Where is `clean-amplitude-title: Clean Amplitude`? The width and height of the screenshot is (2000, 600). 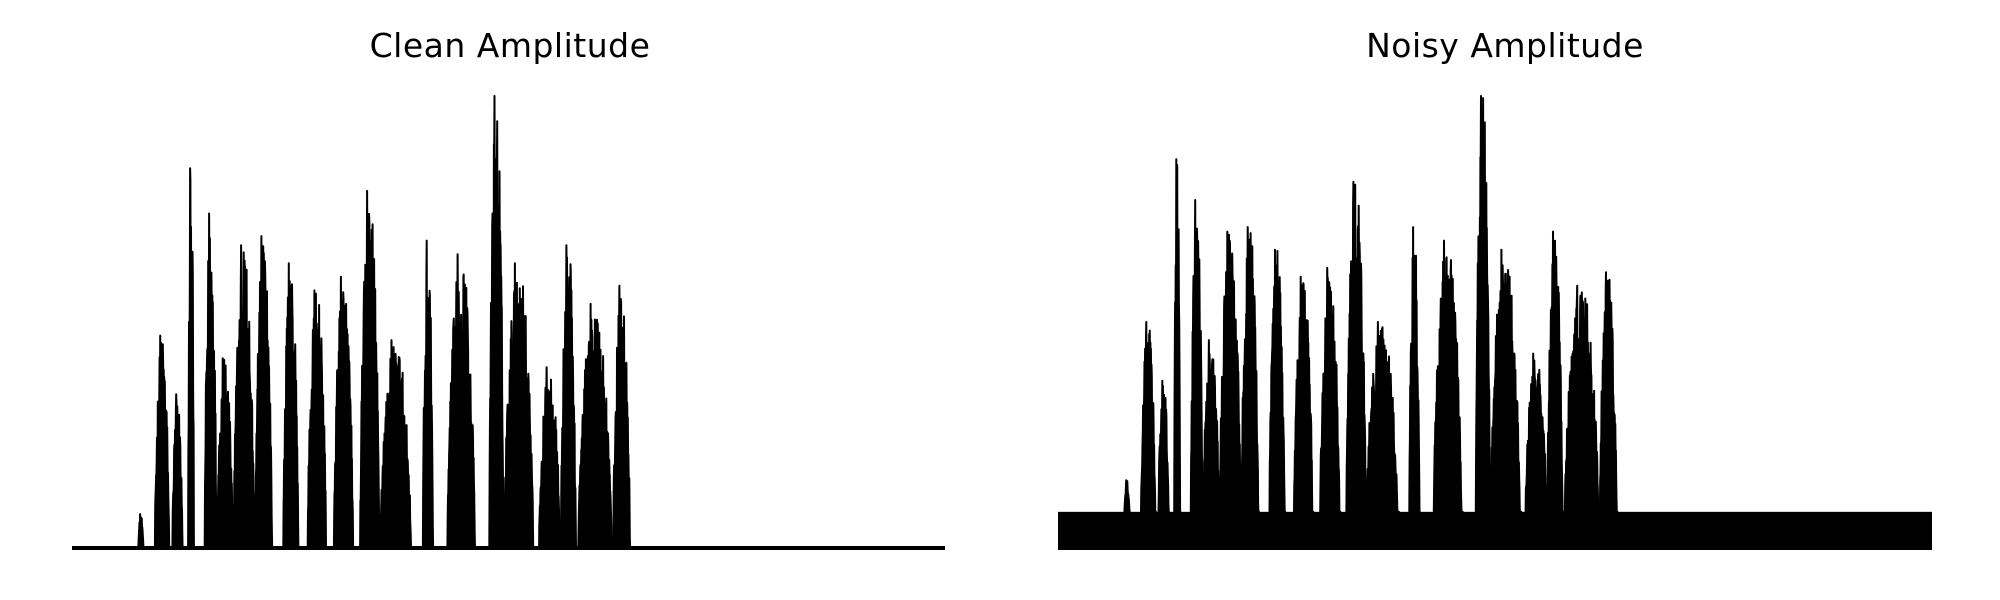
clean-amplitude-title: Clean Amplitude is located at coordinates (510, 45).